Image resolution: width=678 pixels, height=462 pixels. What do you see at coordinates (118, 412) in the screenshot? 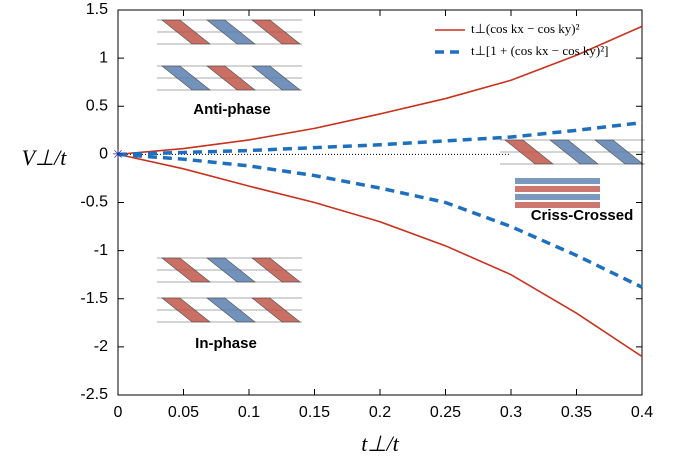
I see `x-tick-label: 0` at bounding box center [118, 412].